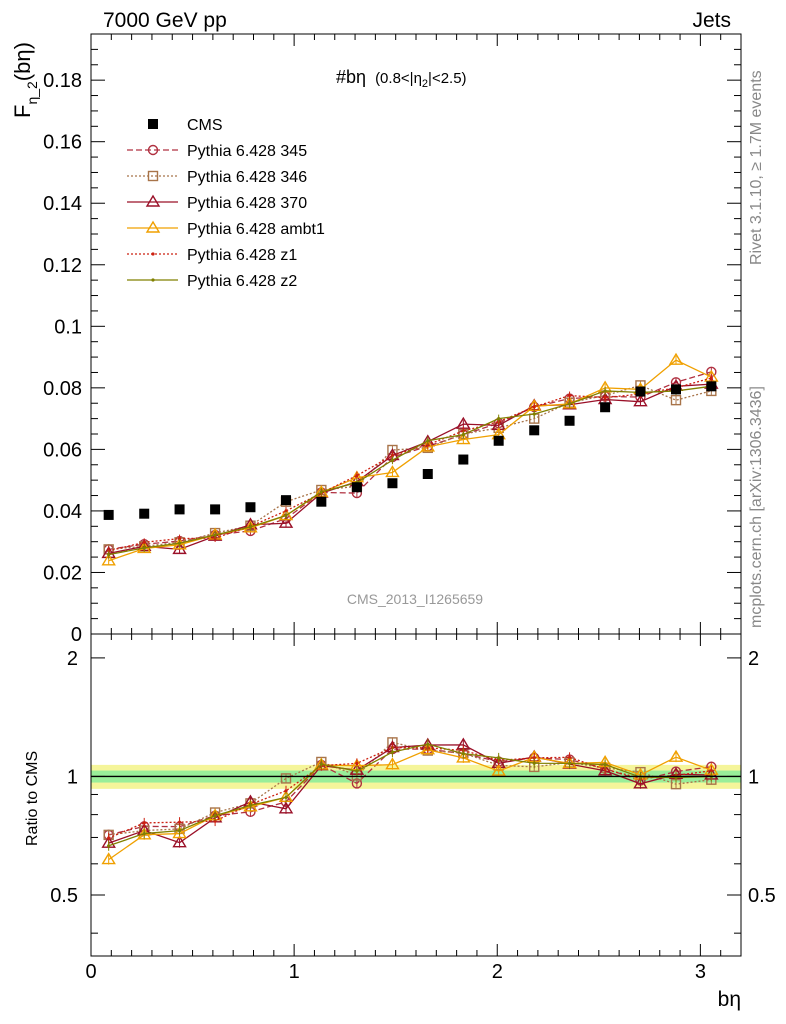 This screenshot has height=1024, width=786. I want to click on y-tick-label: 0.18, so click(62, 81).